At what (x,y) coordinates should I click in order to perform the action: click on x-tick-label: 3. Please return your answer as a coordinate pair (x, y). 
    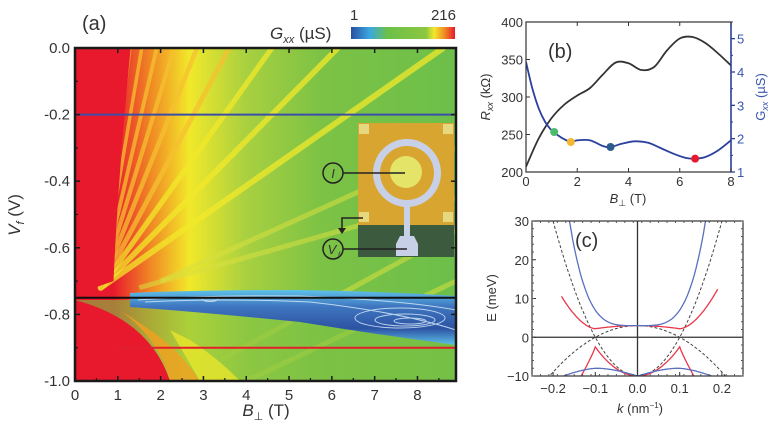
    Looking at the image, I should click on (203, 395).